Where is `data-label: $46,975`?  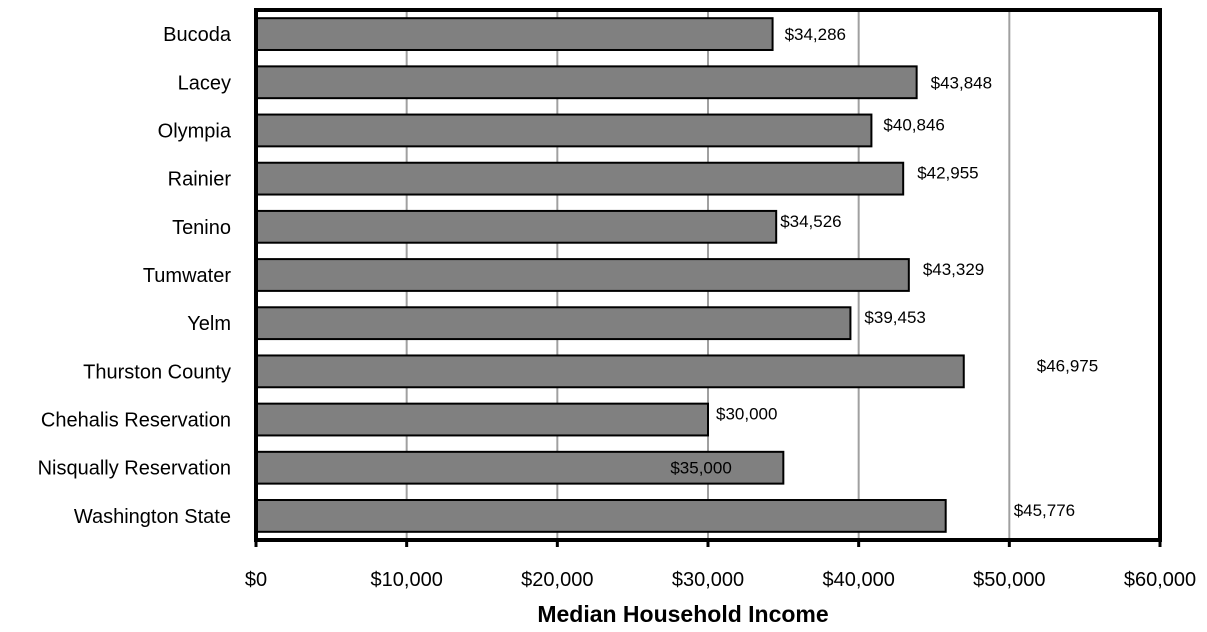 data-label: $46,975 is located at coordinates (1067, 365).